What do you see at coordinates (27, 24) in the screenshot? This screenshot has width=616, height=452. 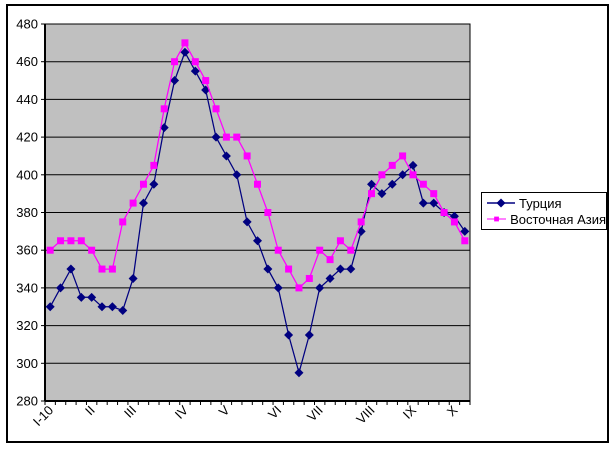 I see `y-axis-label: 480` at bounding box center [27, 24].